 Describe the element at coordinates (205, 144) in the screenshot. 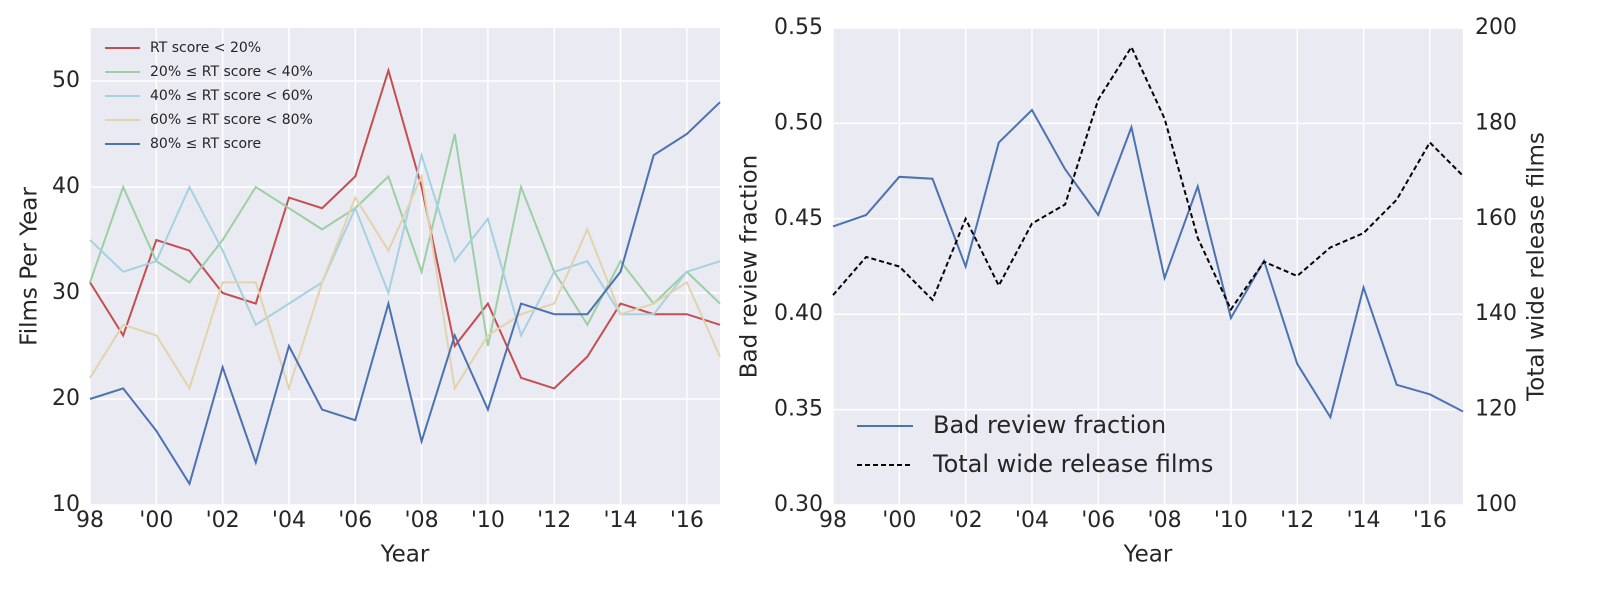

I see `legend-label: 80% ≤ RT score` at that location.